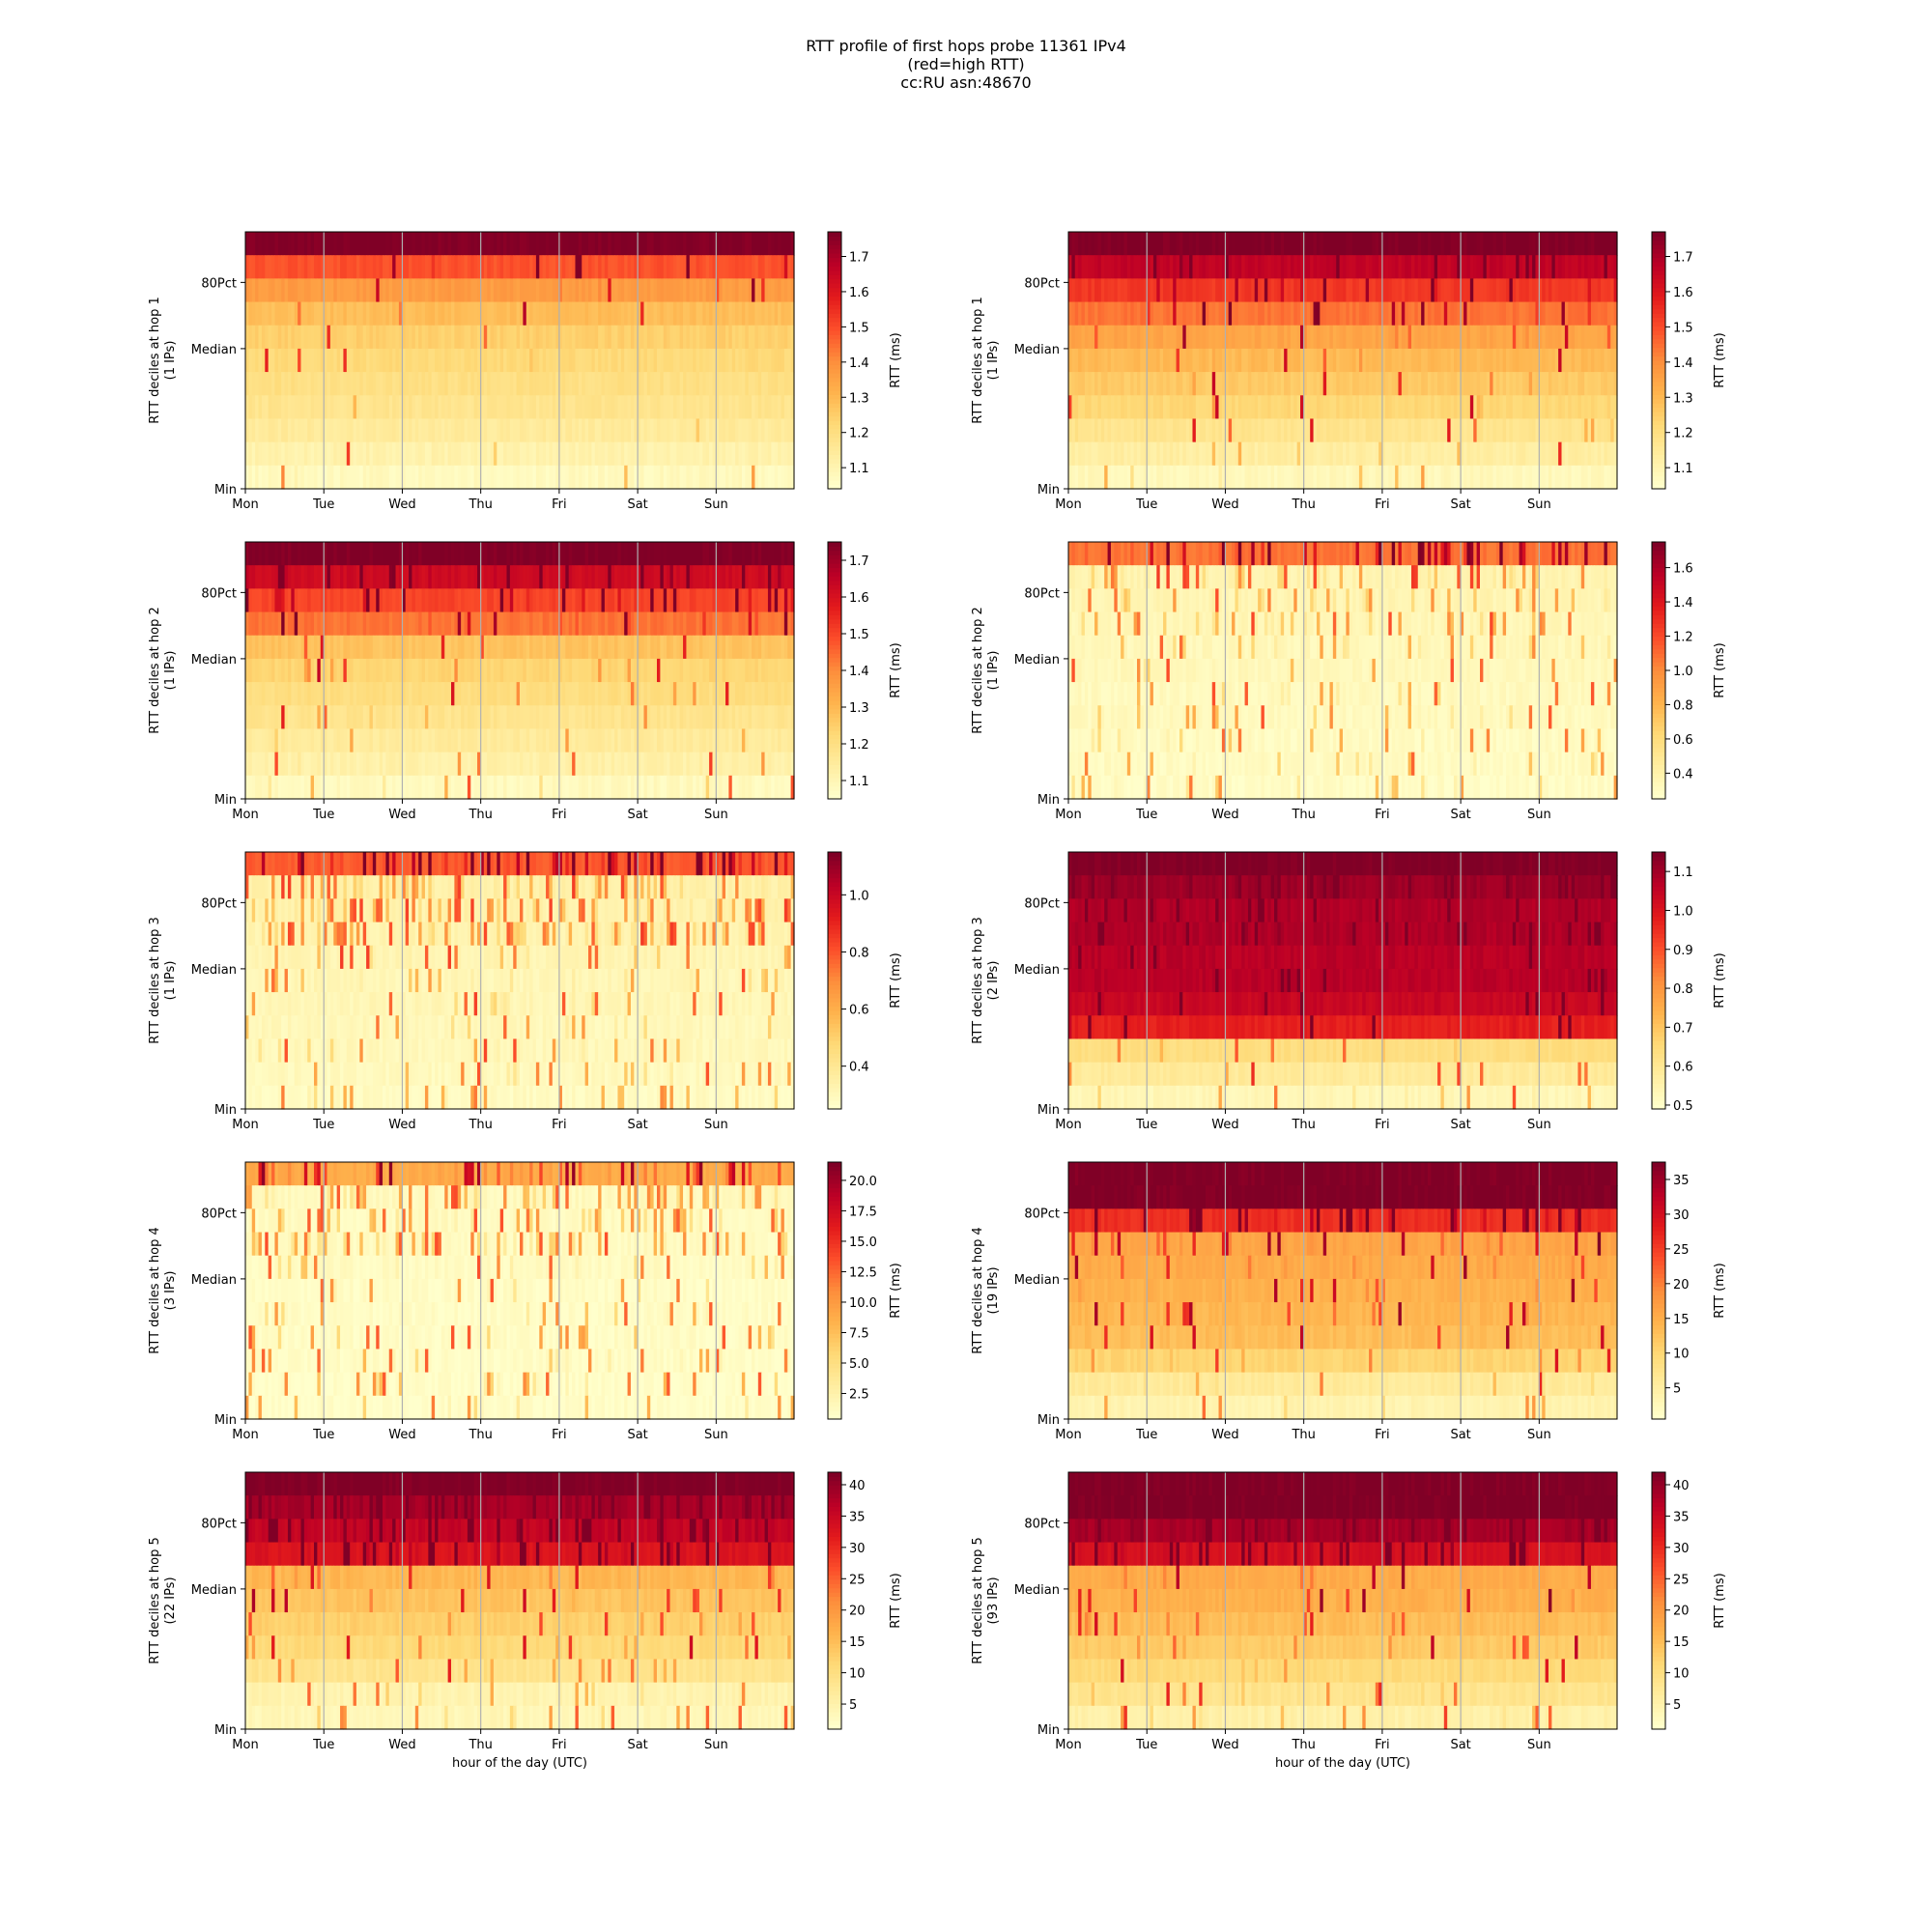  Describe the element at coordinates (155, 360) in the screenshot. I see `y-axis-label: RTT deciles at hop 1` at that location.